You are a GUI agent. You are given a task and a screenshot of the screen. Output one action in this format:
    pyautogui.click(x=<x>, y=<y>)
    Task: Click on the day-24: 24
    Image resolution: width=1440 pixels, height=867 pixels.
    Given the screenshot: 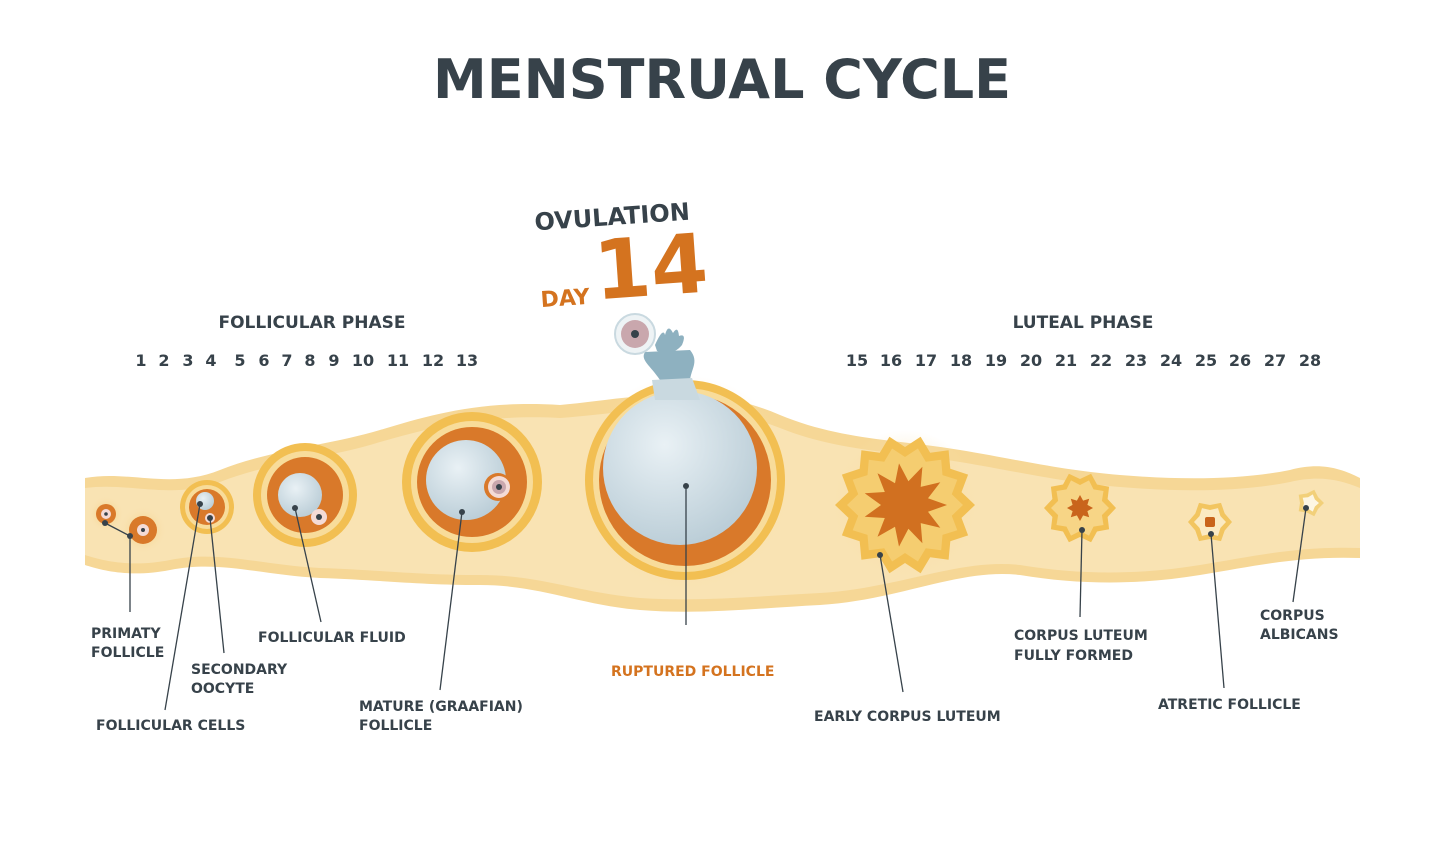 What is the action you would take?
    pyautogui.click(x=1171, y=360)
    